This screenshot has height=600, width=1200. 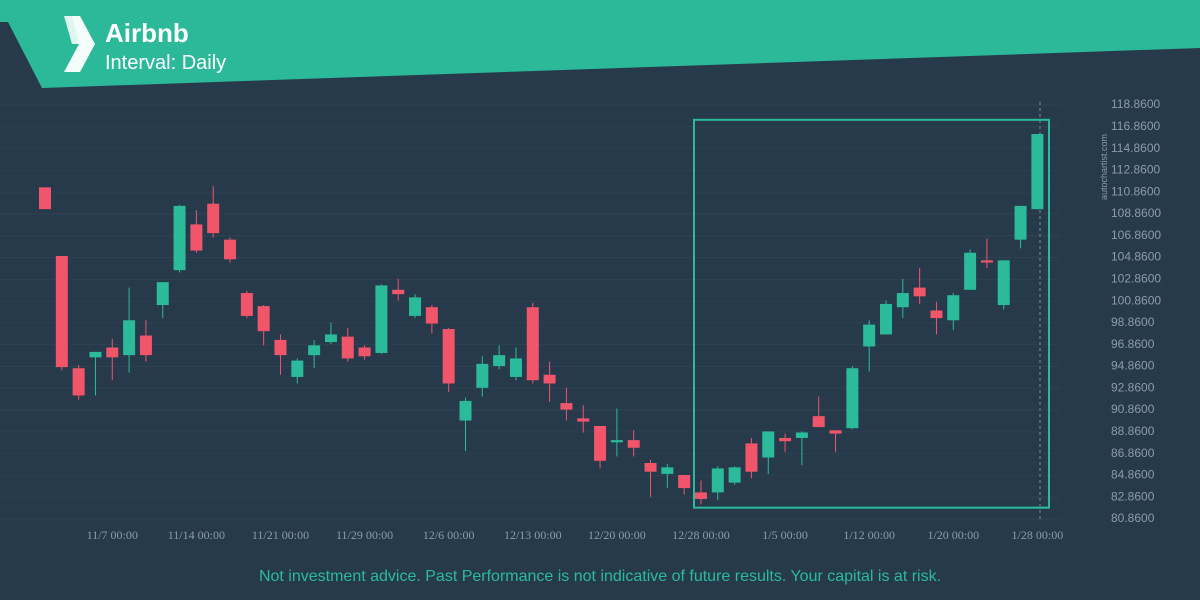 I want to click on y-tick-label: 90.8600, so click(x=1133, y=409).